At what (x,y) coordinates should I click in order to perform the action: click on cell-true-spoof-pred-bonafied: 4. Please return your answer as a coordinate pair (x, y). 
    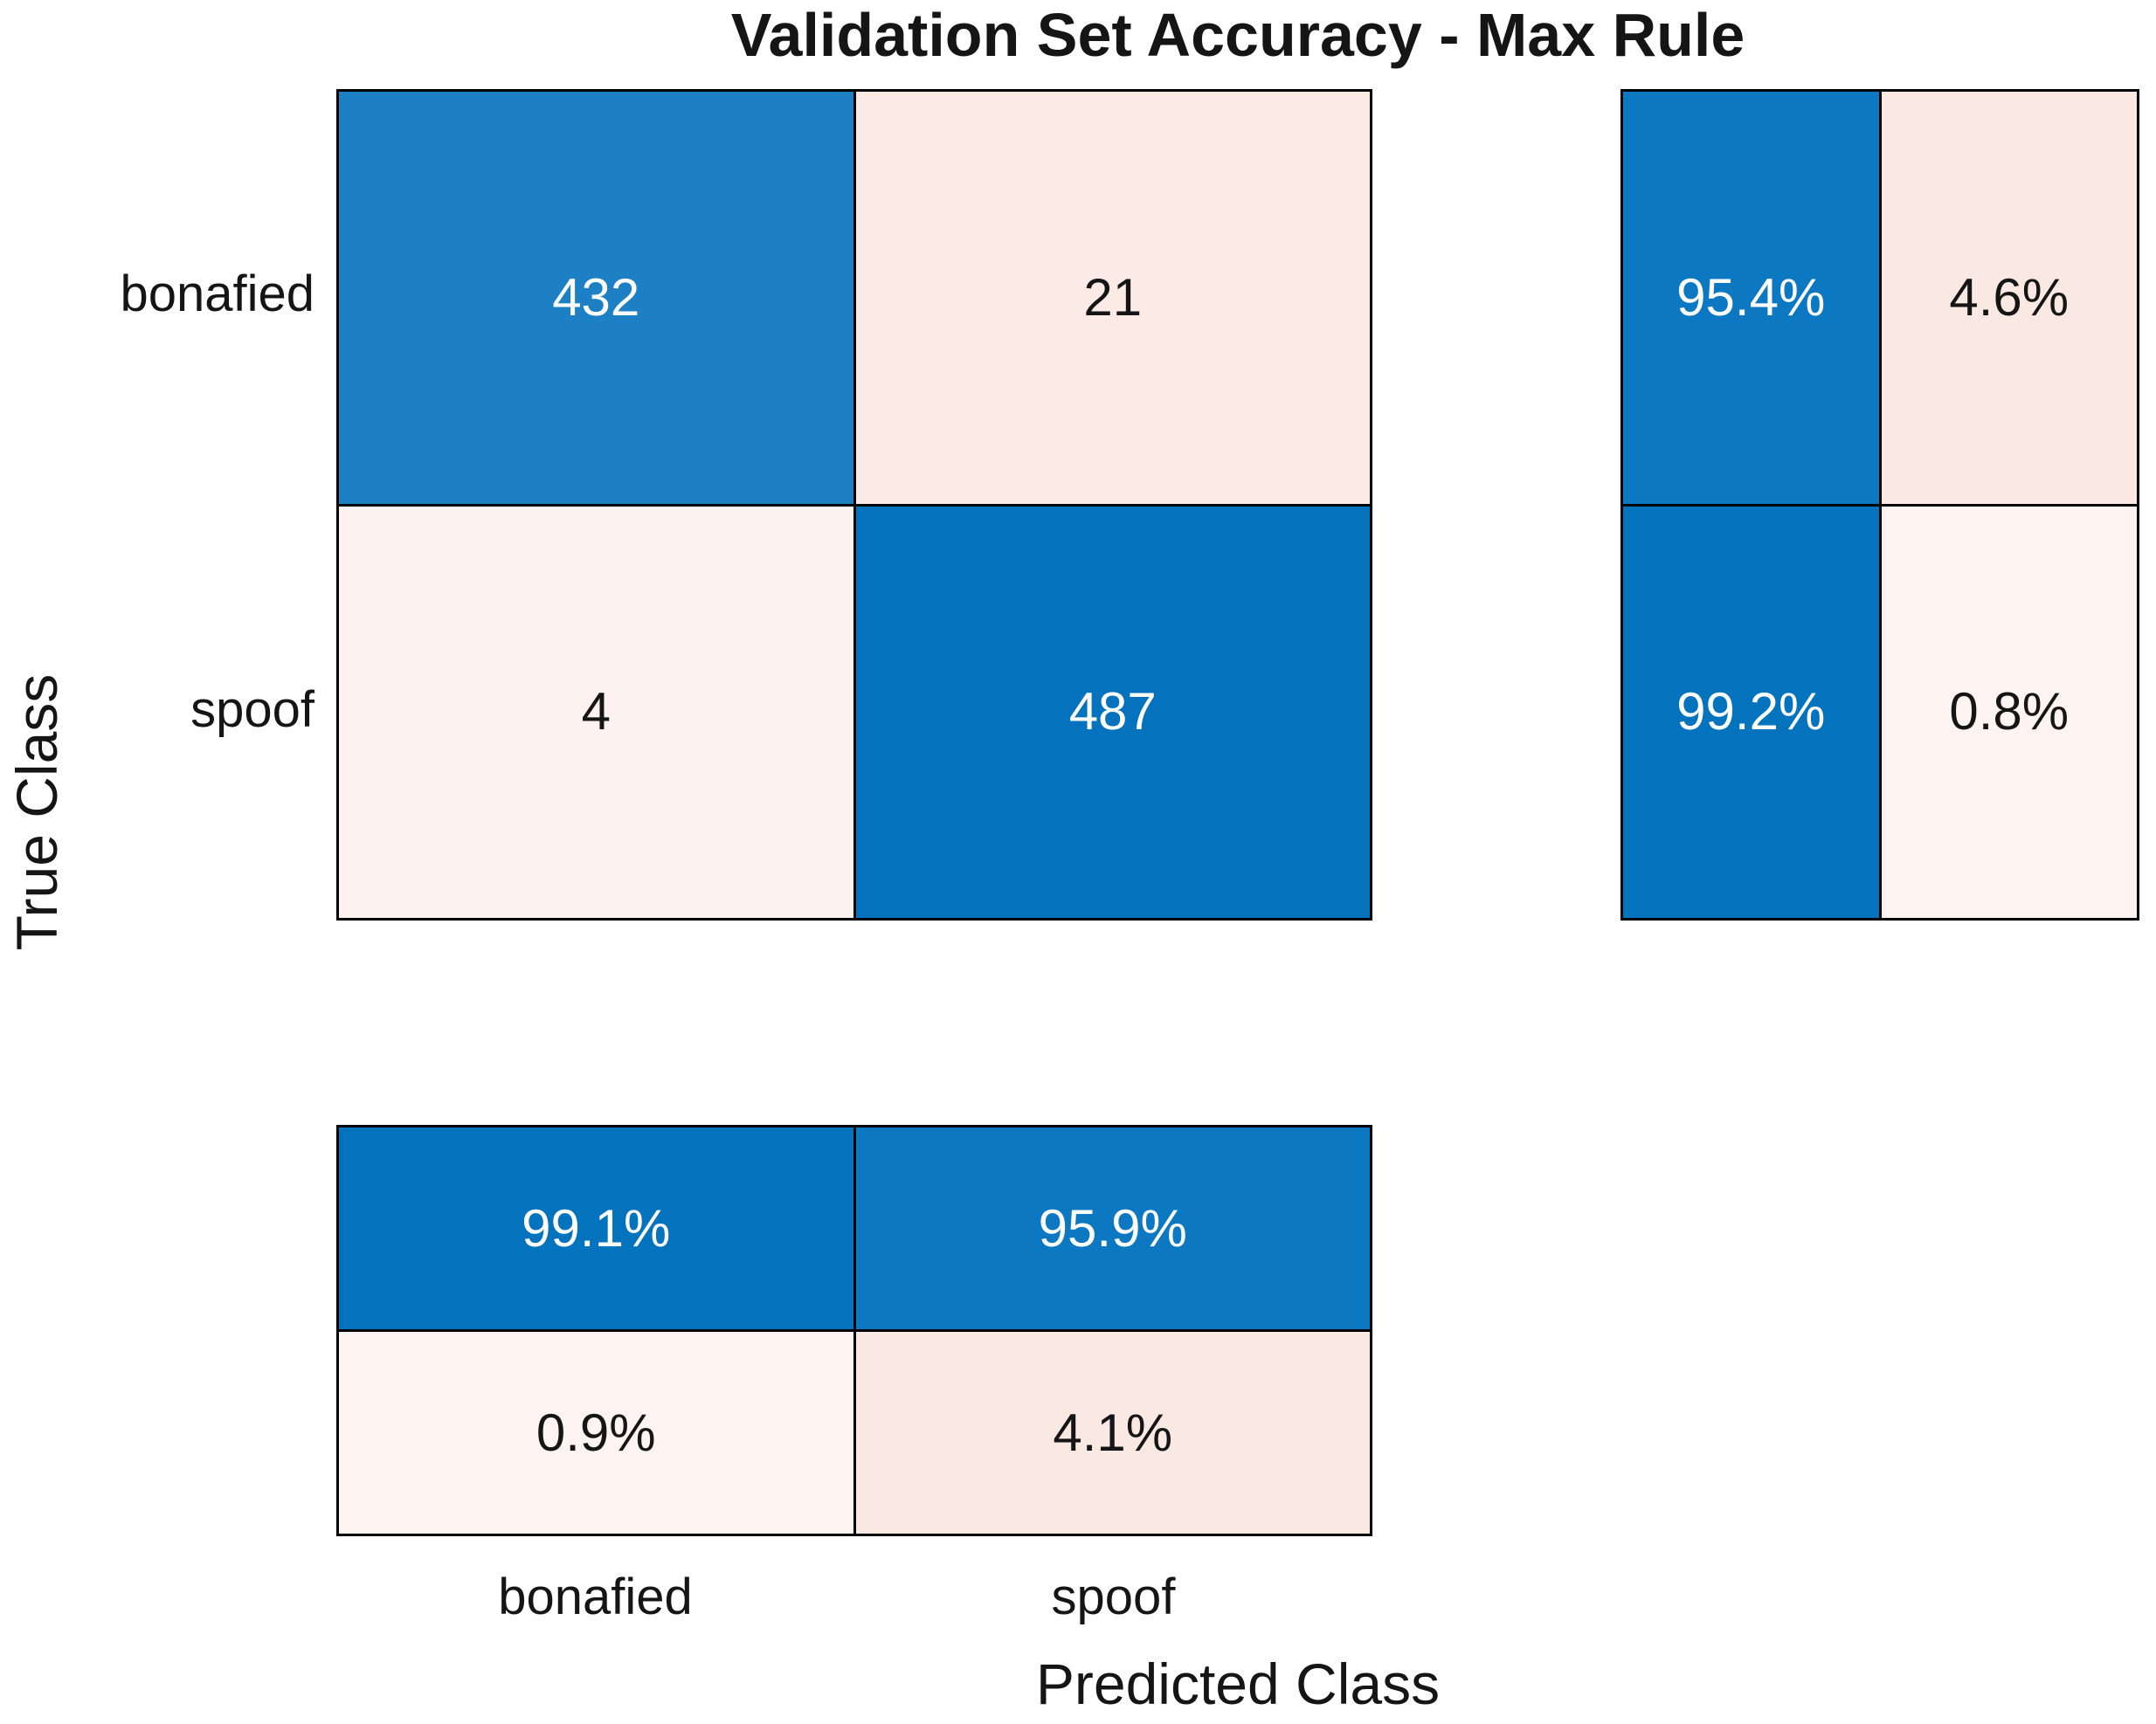
    Looking at the image, I should click on (596, 712).